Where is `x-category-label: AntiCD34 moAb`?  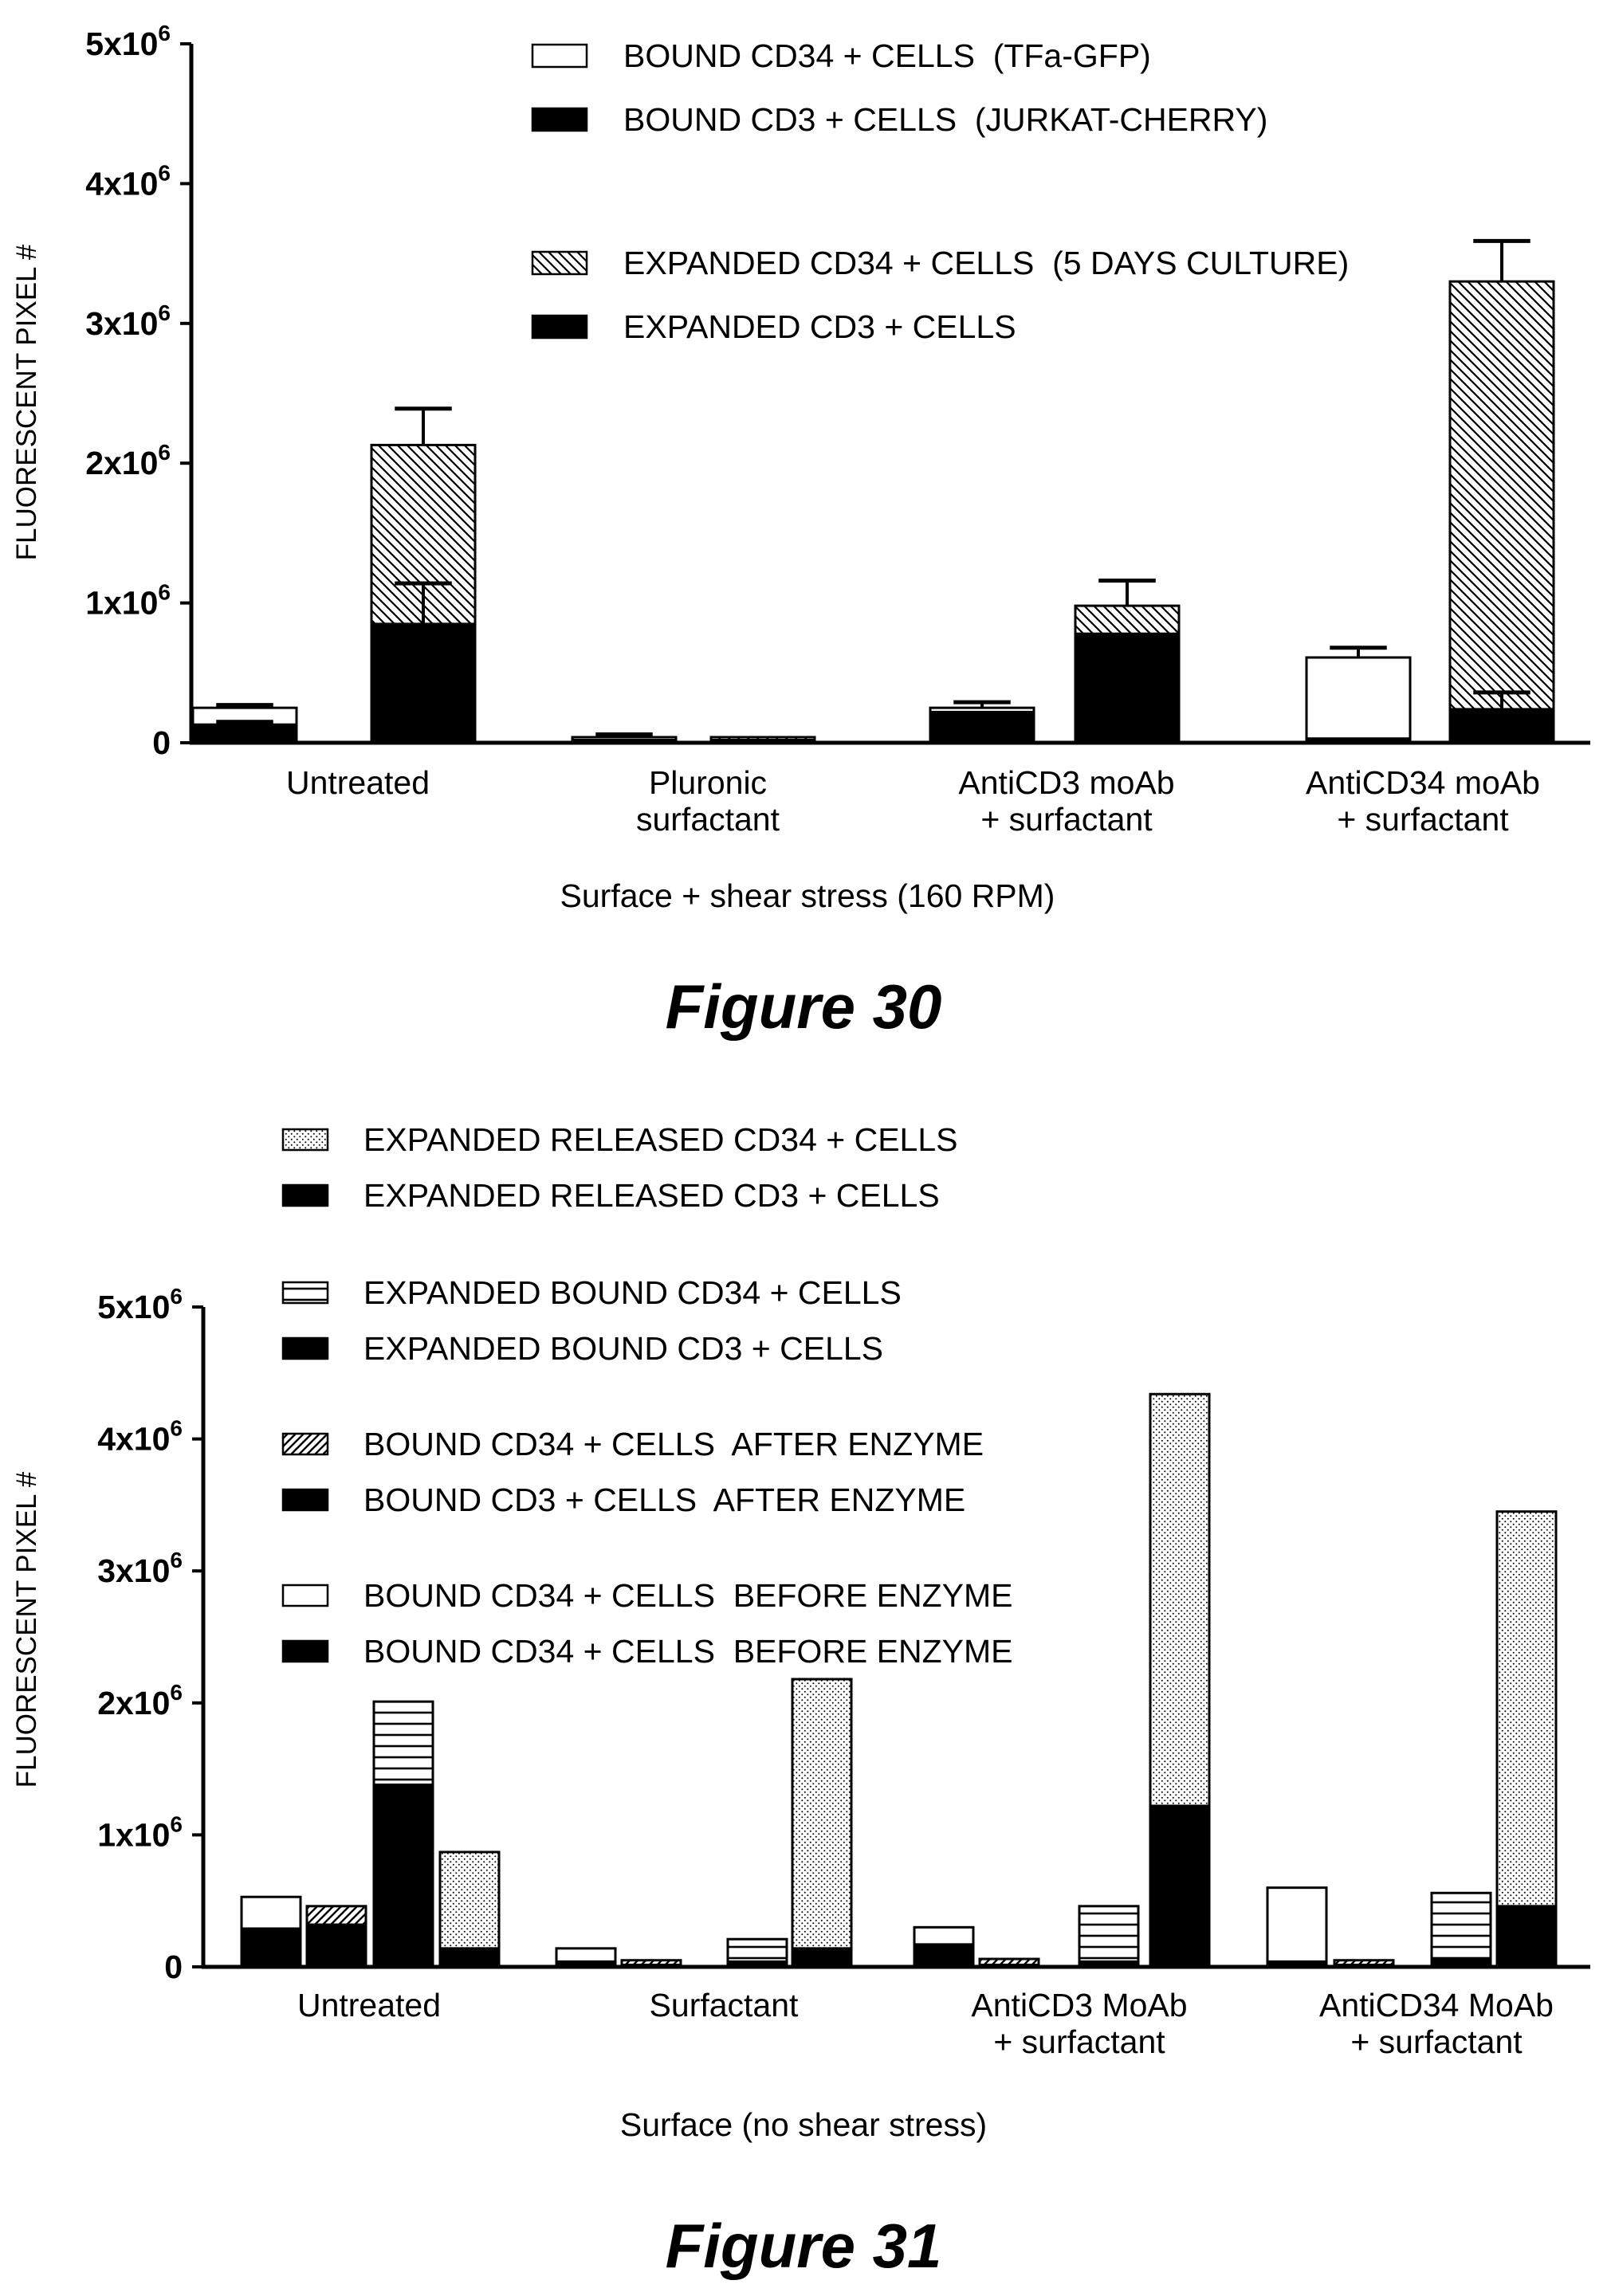
x-category-label: AntiCD34 moAb is located at coordinates (1423, 782).